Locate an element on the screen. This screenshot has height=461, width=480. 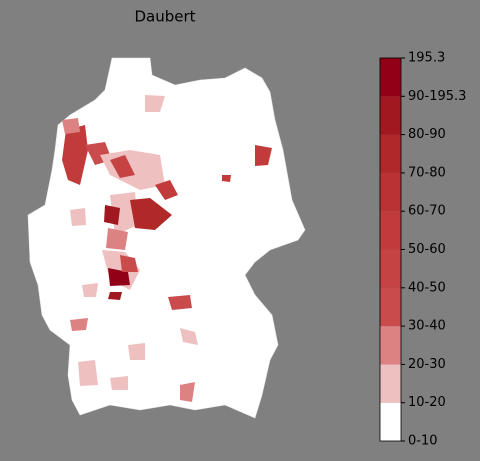
map-title: Daubert is located at coordinates (164, 17).